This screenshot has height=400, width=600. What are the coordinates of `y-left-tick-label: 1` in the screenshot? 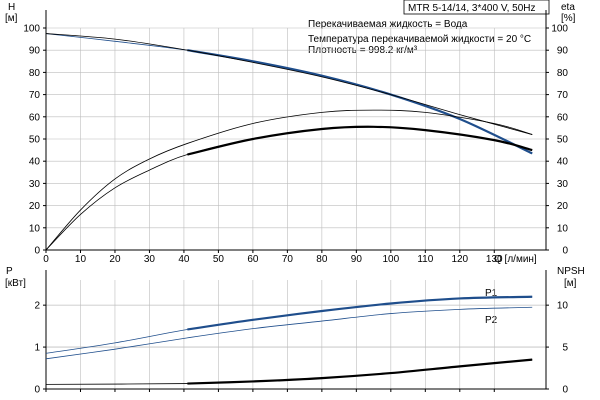 It's located at (37, 348).